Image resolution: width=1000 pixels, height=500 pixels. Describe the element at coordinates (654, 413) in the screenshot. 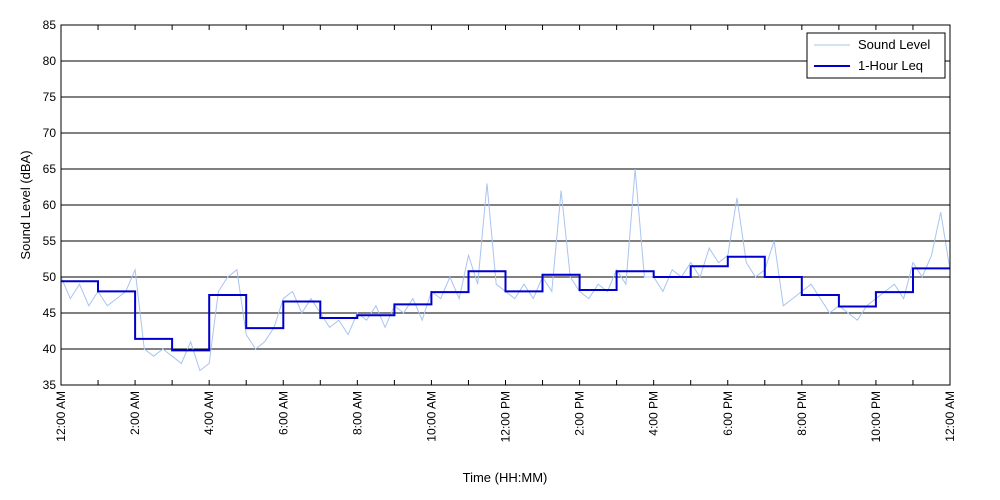

I see `x-tick-label: 4:00 PM` at that location.